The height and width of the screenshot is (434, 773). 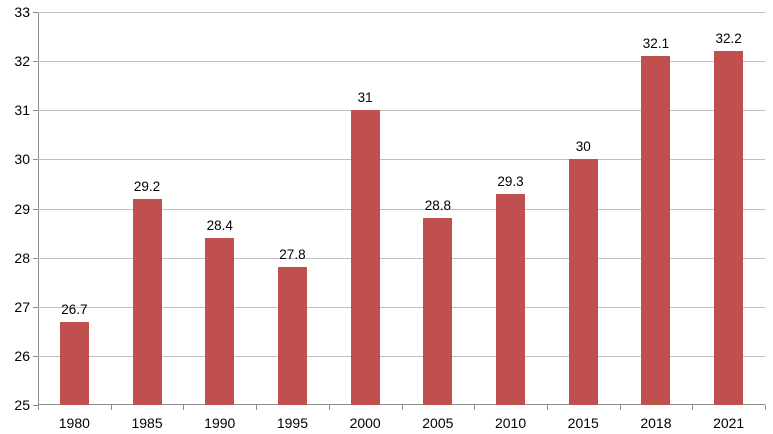 What do you see at coordinates (438, 423) in the screenshot?
I see `x-category-label: 2005` at bounding box center [438, 423].